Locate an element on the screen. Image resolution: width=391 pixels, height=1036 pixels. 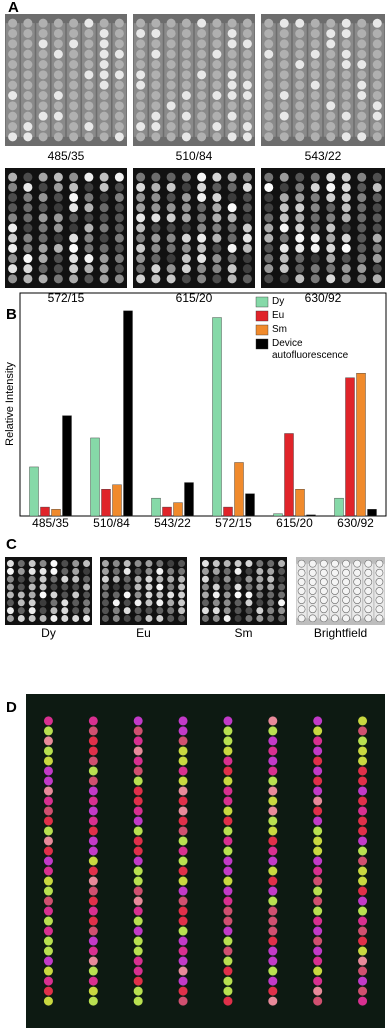
image-caption: 615/20 is located at coordinates (194, 298).